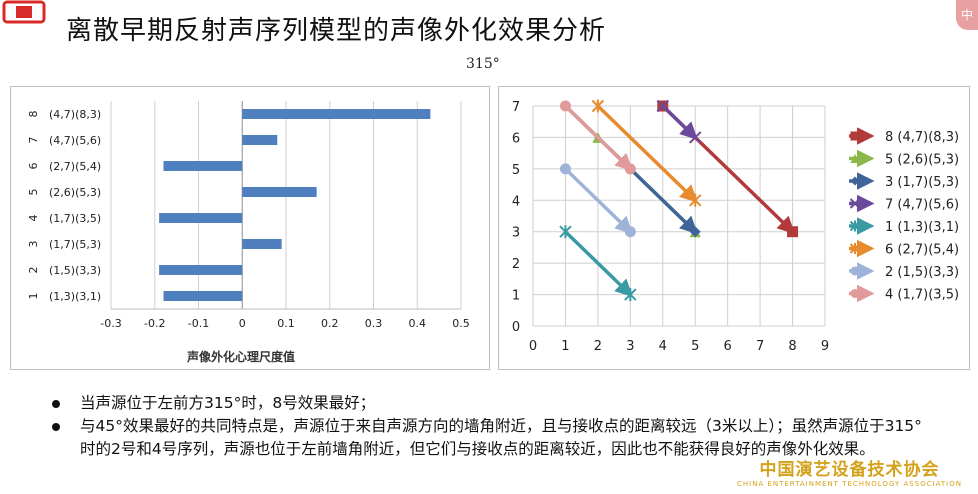  I want to click on legend-item-4: 7 (4,7)(5,6), so click(904, 203).